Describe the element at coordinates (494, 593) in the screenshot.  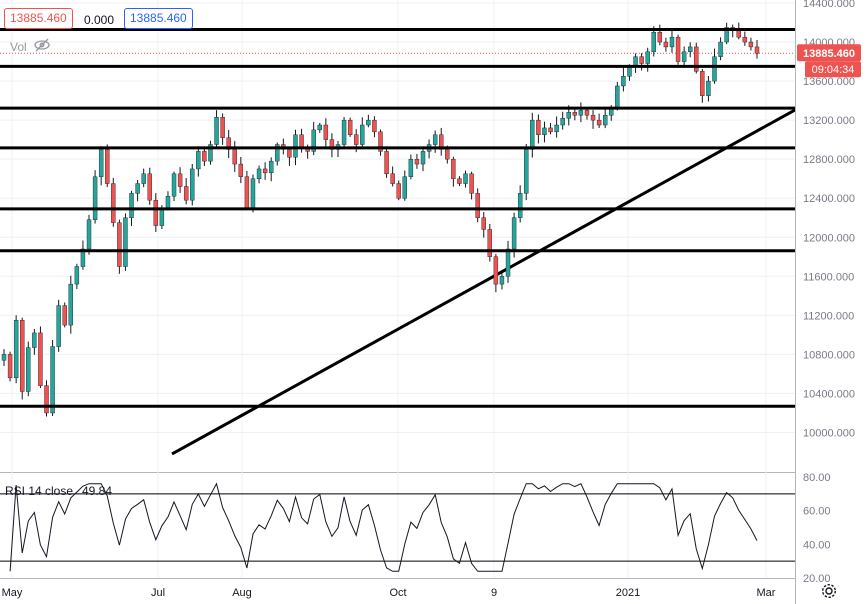
I see `time-tick-label: 9` at that location.